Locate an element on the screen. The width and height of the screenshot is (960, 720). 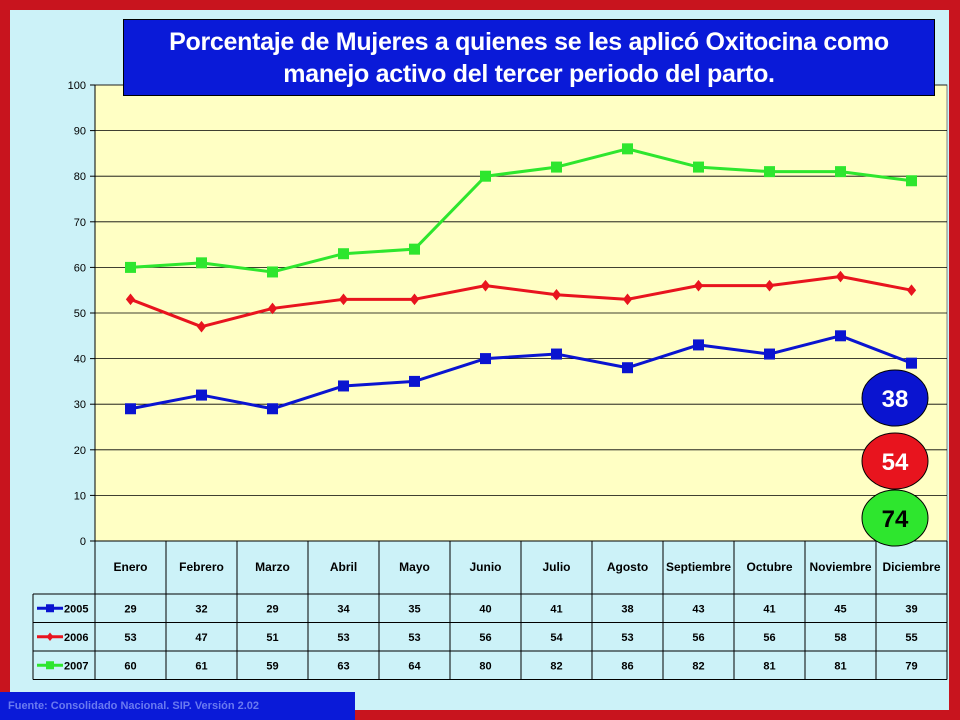
series-line-2006 is located at coordinates (520, 302).